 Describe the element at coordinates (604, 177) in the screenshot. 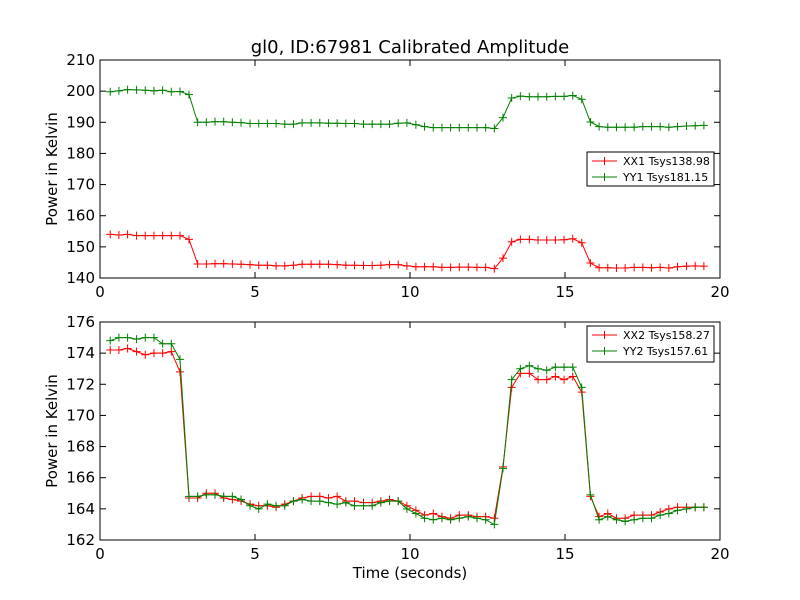

I see `legend-marker` at that location.